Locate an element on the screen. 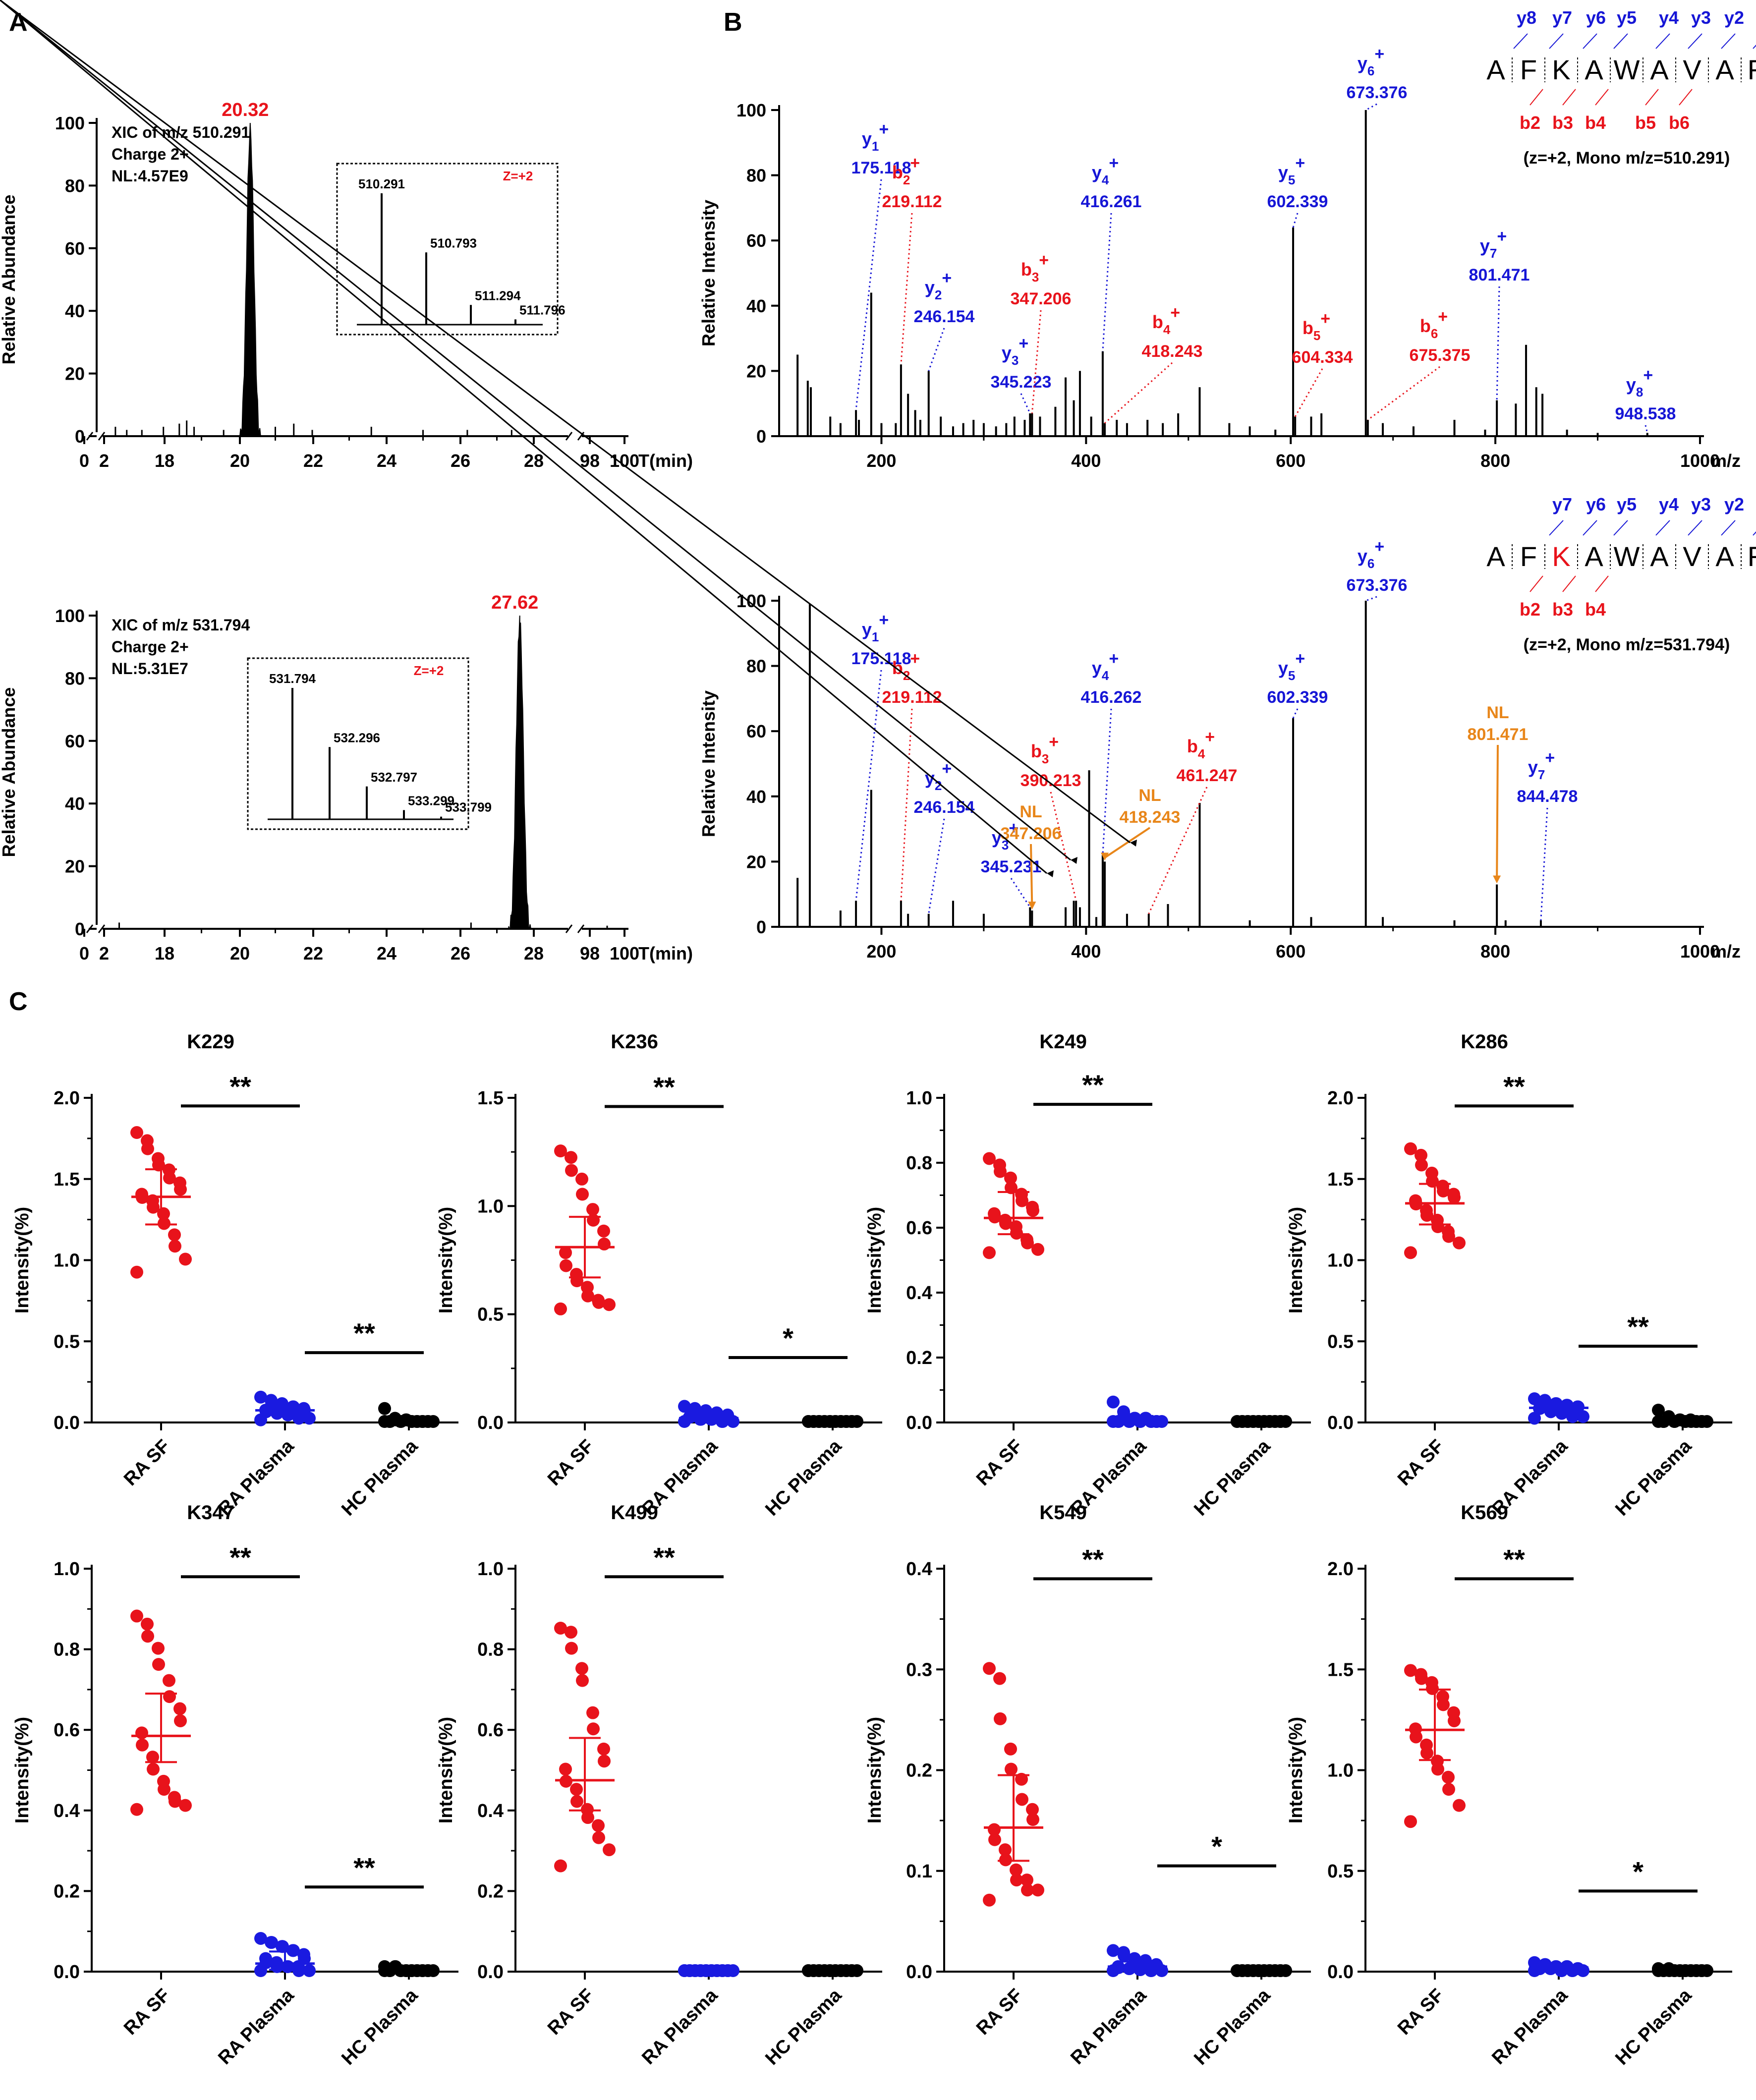 The height and width of the screenshot is (2100, 1756). b-ion-series-label: b3 is located at coordinates (1562, 609).